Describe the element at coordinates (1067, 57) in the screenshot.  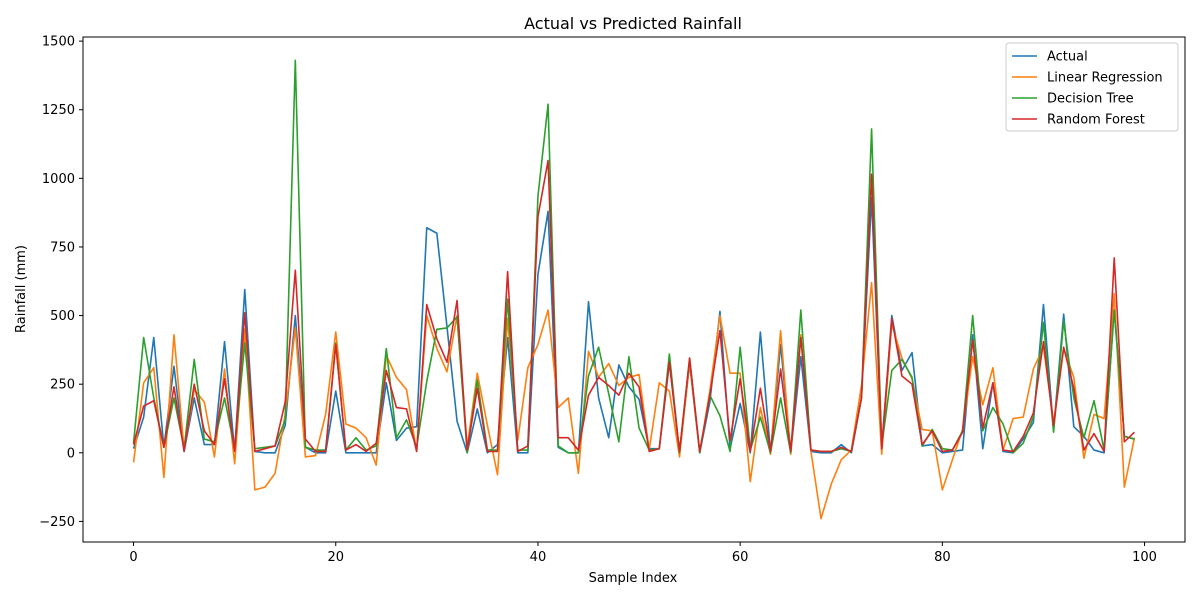
I see `legend-entry-label: Actual` at that location.